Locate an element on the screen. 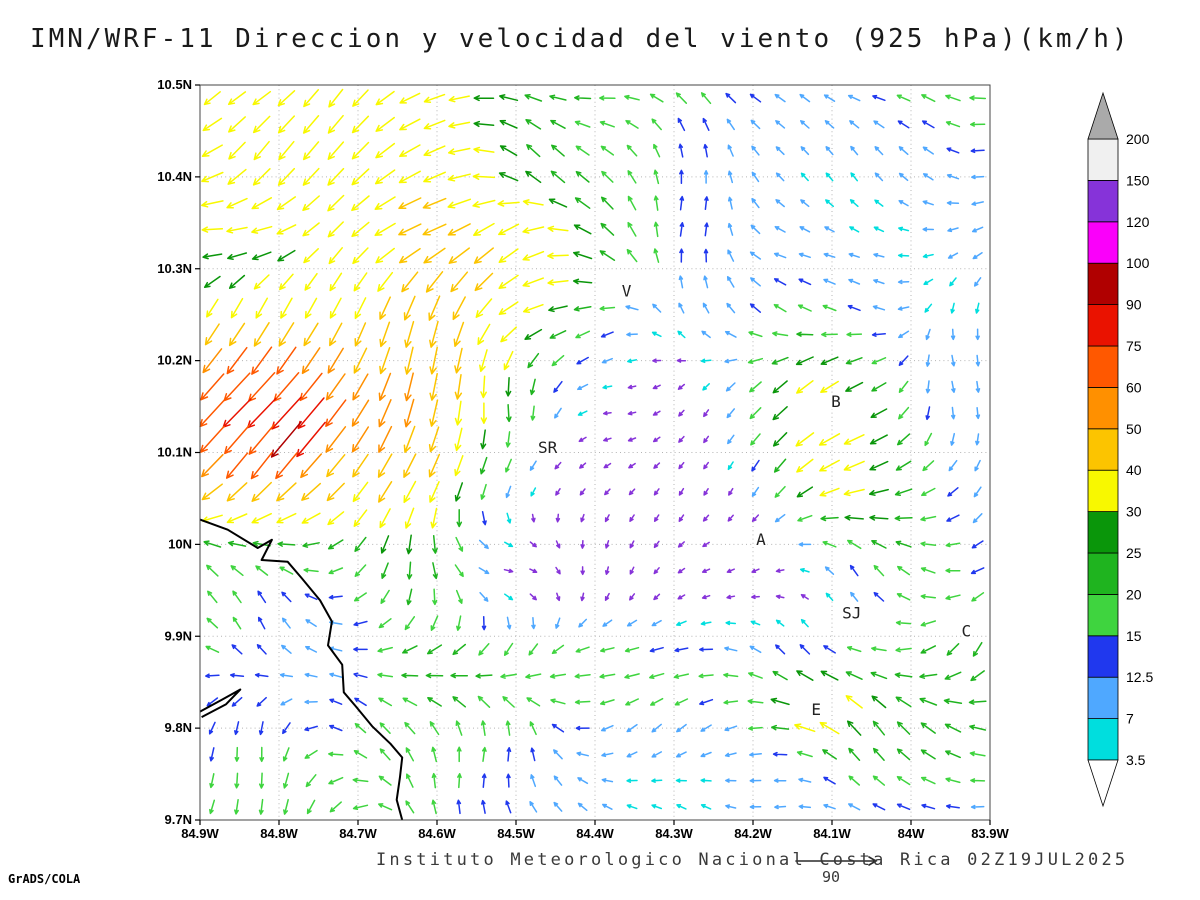 This screenshot has width=1200, height=900. colorbar-label: 60 is located at coordinates (1134, 387).